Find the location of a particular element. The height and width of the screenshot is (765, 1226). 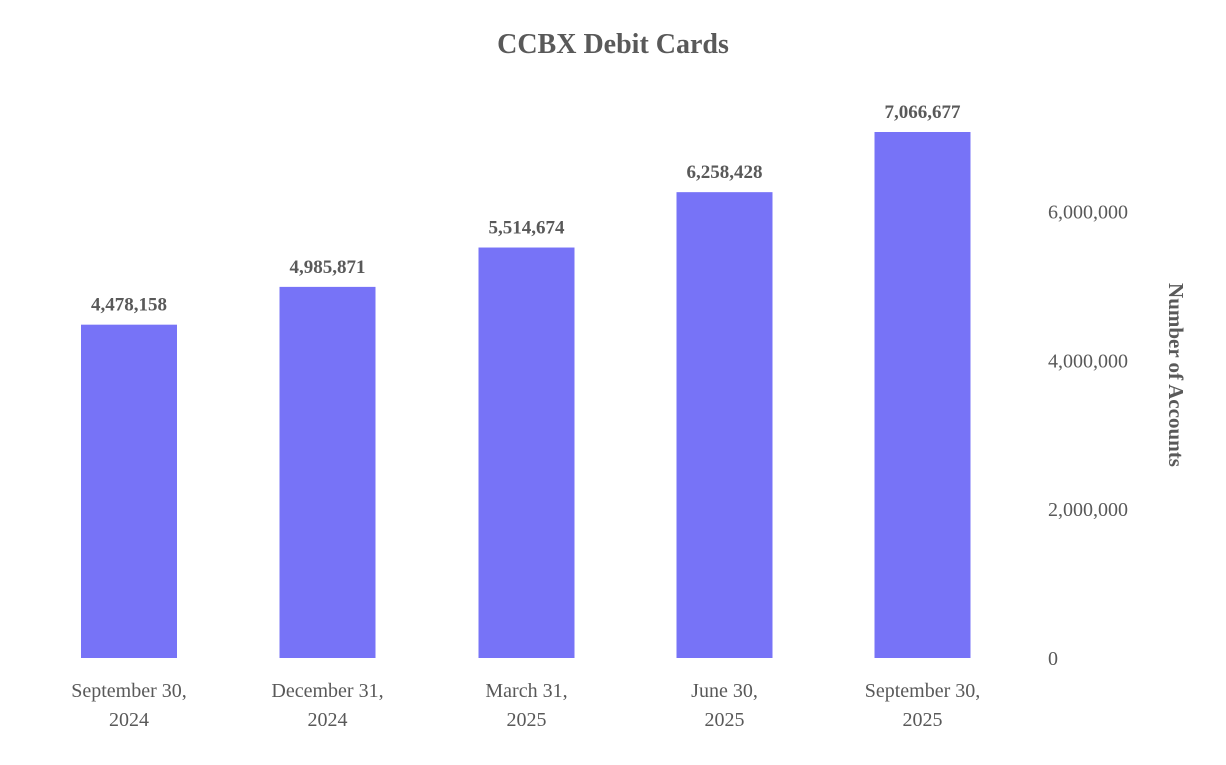

category-label-2-line-2: 2024 is located at coordinates (328, 720).